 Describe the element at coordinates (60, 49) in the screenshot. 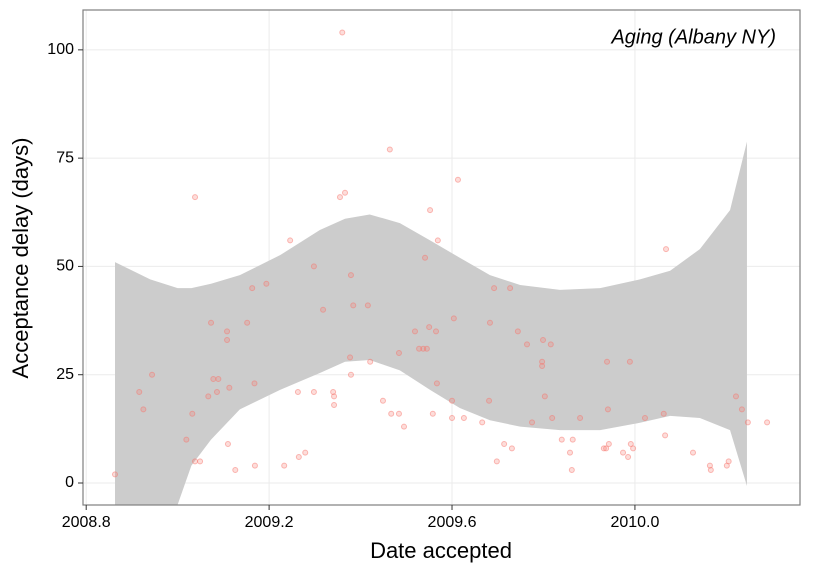

I see `y-tick-label: 100` at that location.